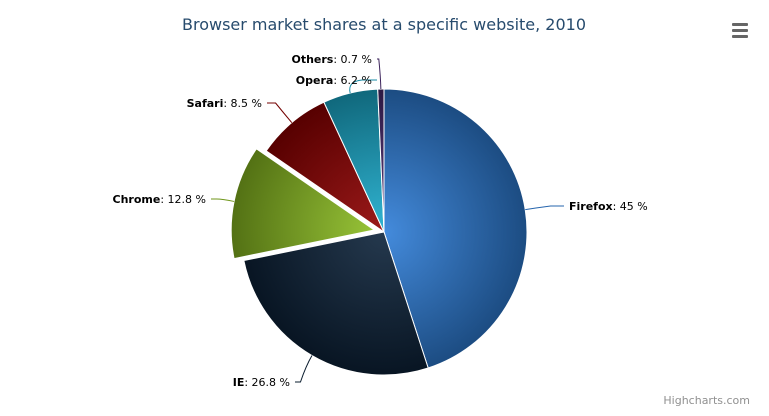 This screenshot has width=769, height=416. Describe the element at coordinates (544, 208) in the screenshot. I see `connector-firefox` at that location.